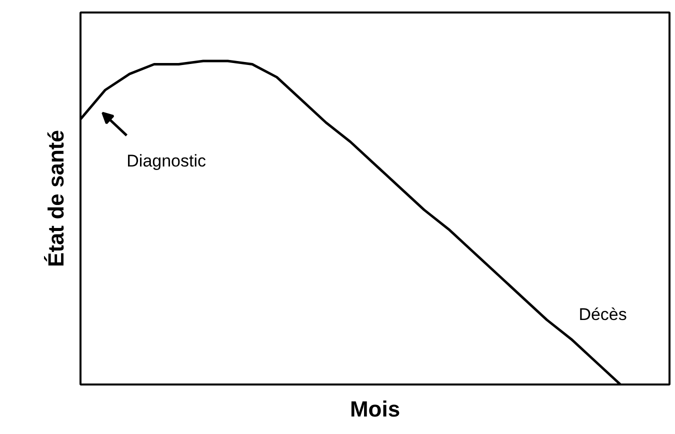  I want to click on x-axis-title: Mois, so click(375, 409).